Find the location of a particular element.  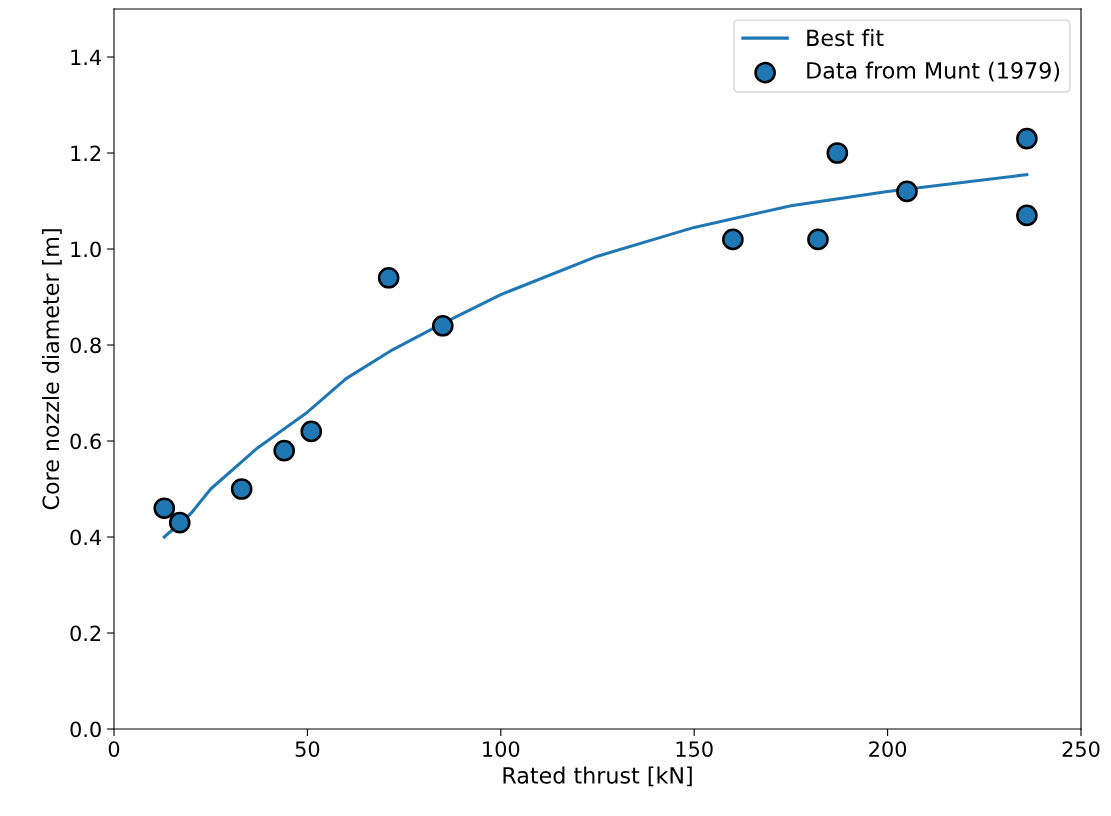

x-tick-label: 50 is located at coordinates (307, 749).